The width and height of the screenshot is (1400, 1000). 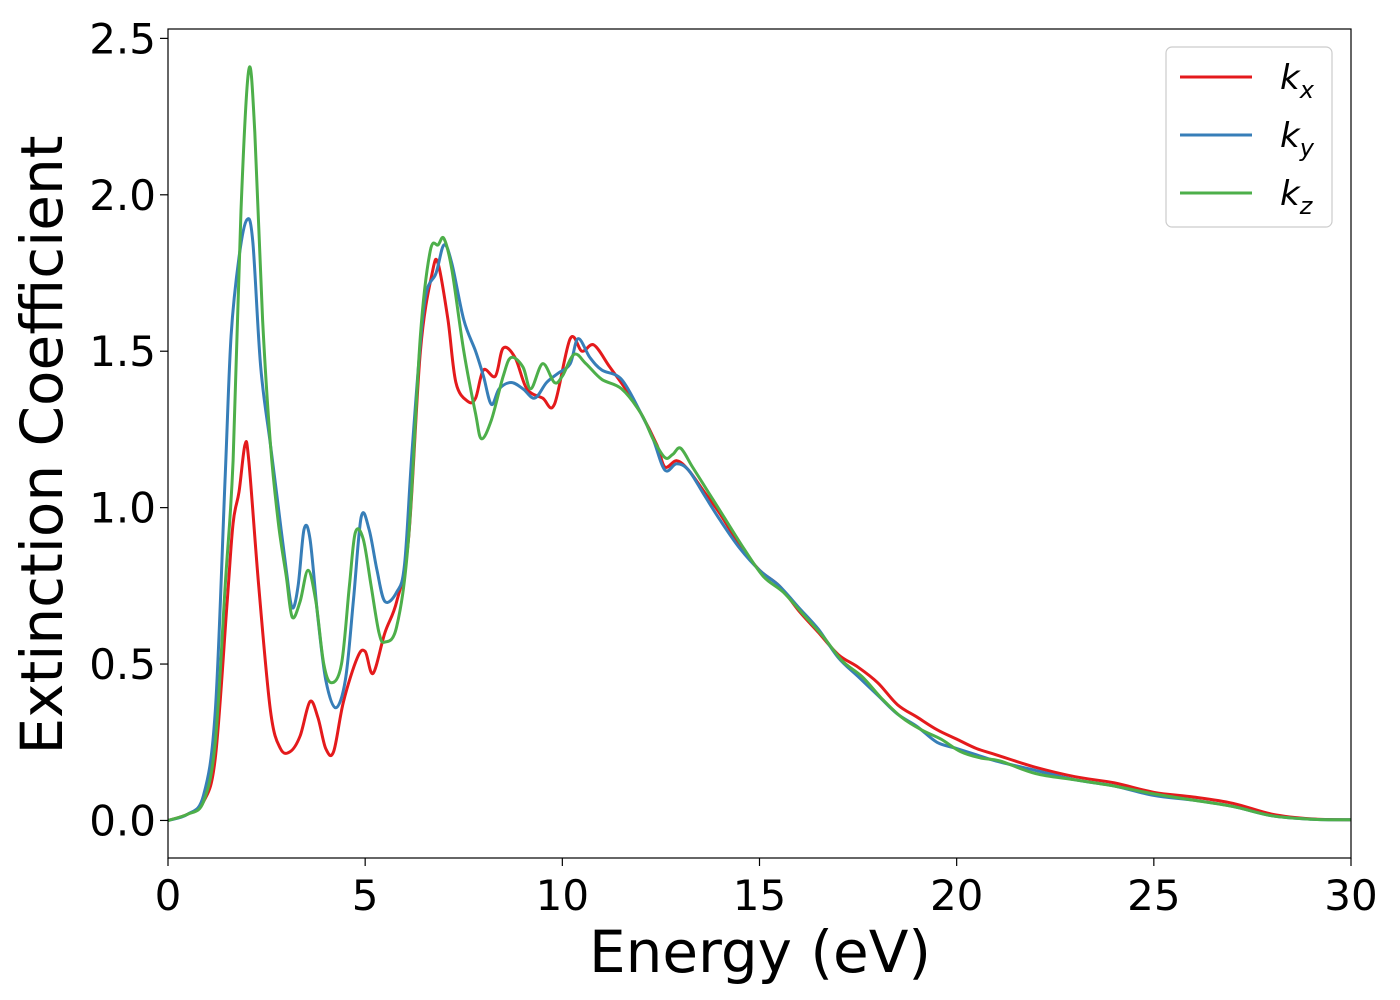 I want to click on y-tick-label: 1.0, so click(x=122, y=508).